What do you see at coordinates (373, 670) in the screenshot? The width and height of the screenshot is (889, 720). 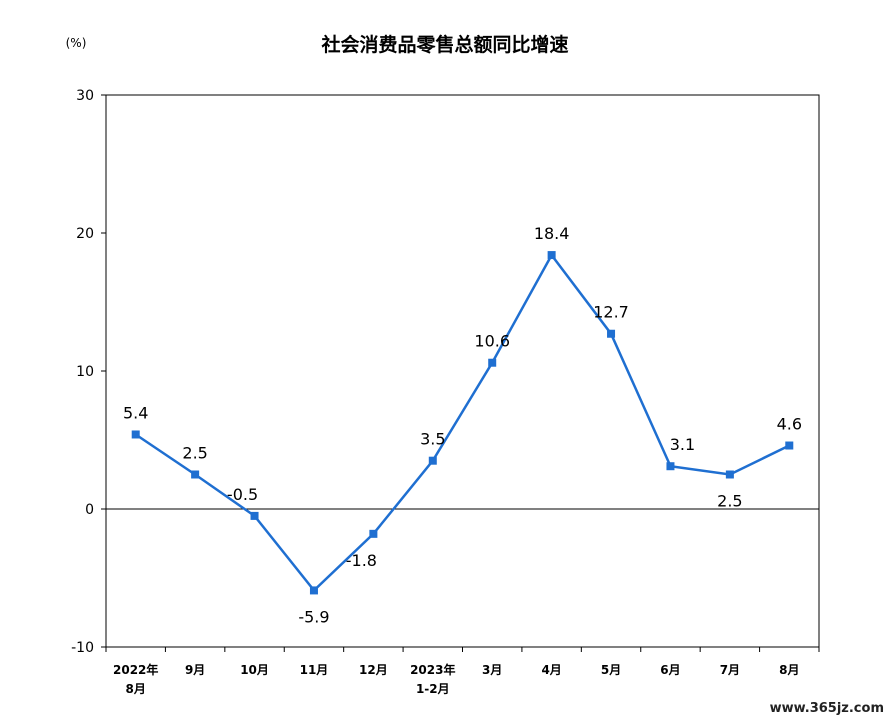 I see `x-tick-label: 12月` at bounding box center [373, 670].